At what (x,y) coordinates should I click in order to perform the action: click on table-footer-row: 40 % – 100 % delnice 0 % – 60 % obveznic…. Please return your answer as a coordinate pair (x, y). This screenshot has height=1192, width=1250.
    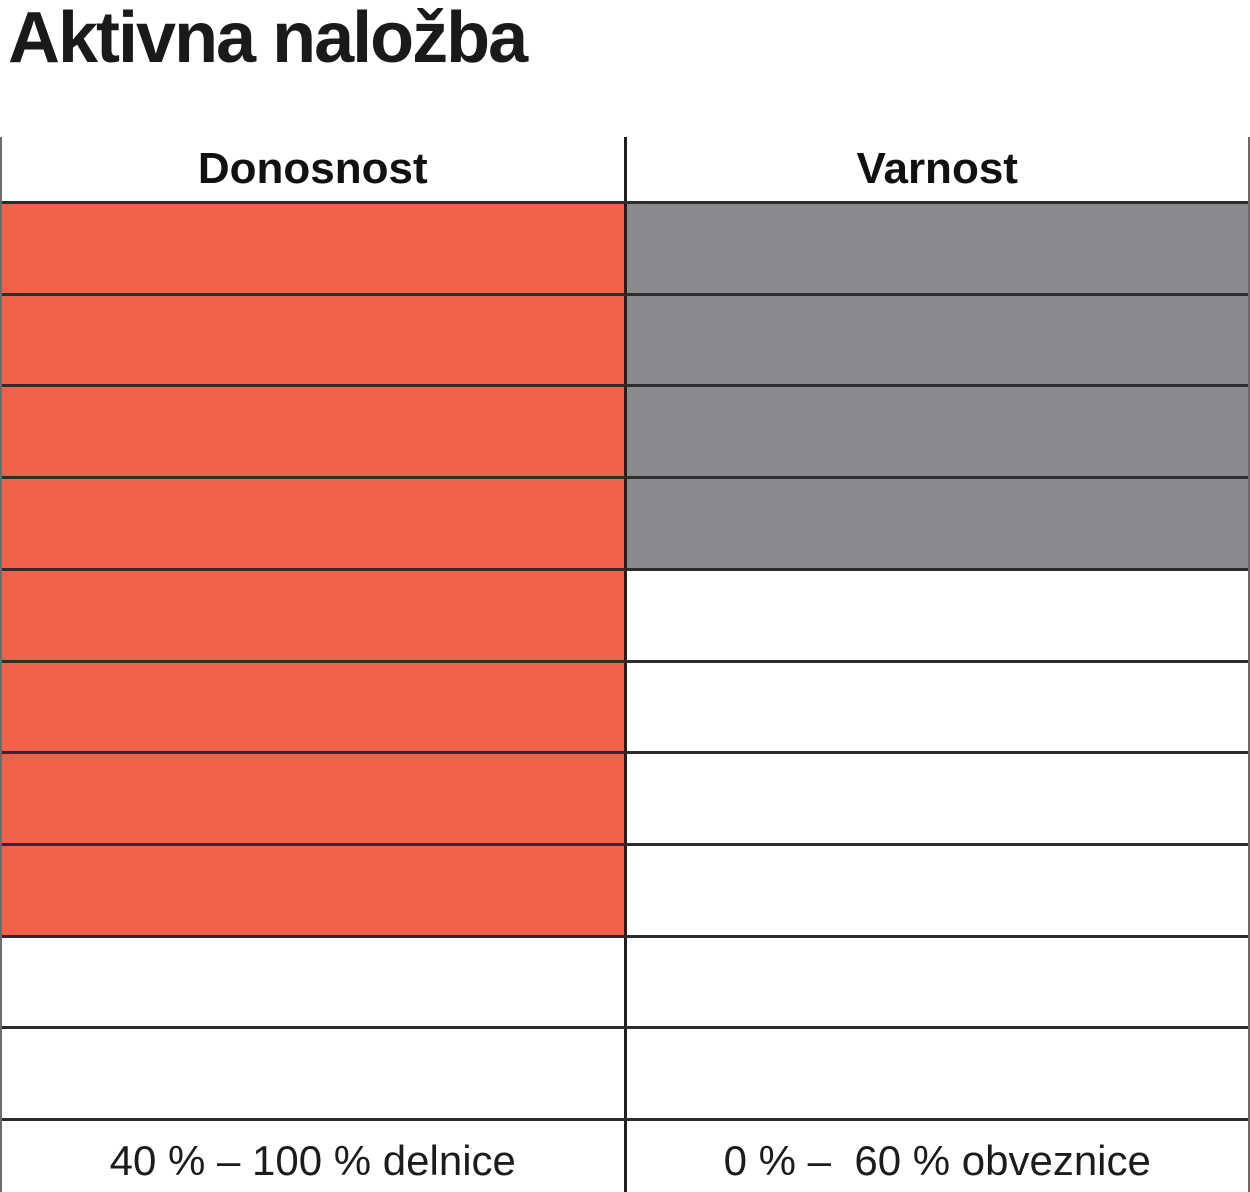
    Looking at the image, I should click on (625, 1156).